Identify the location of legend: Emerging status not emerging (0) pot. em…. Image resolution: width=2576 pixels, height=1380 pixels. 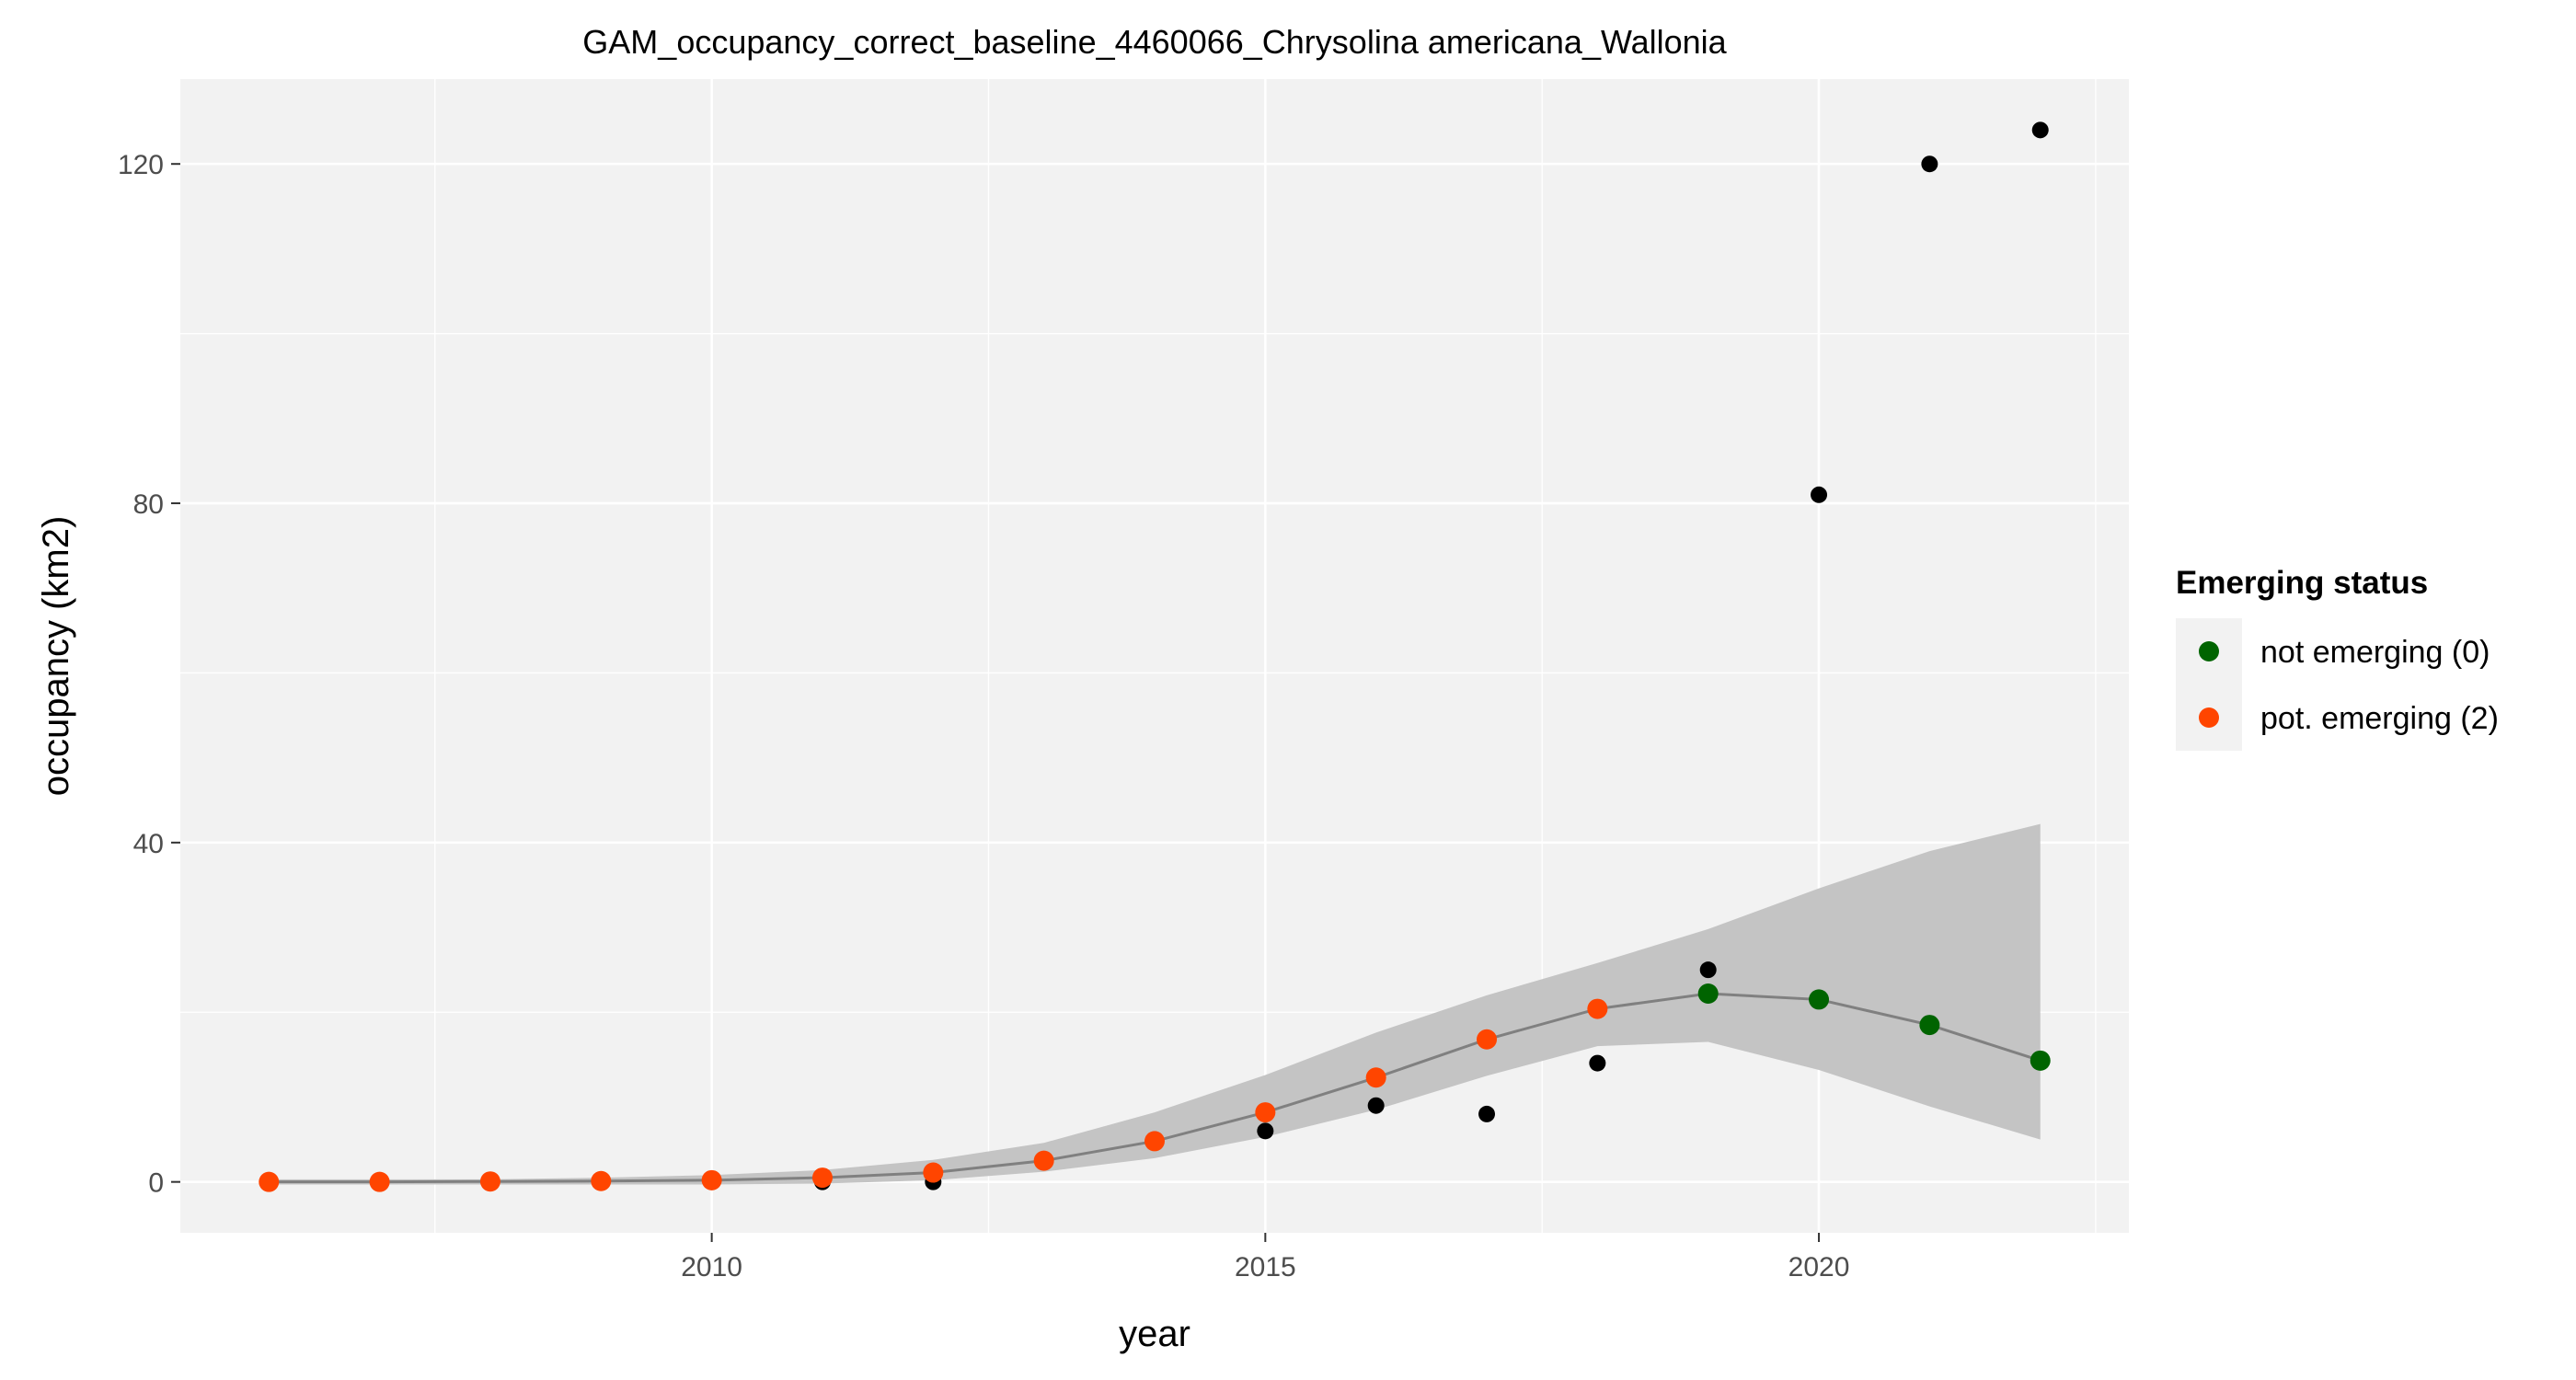
(2337, 658).